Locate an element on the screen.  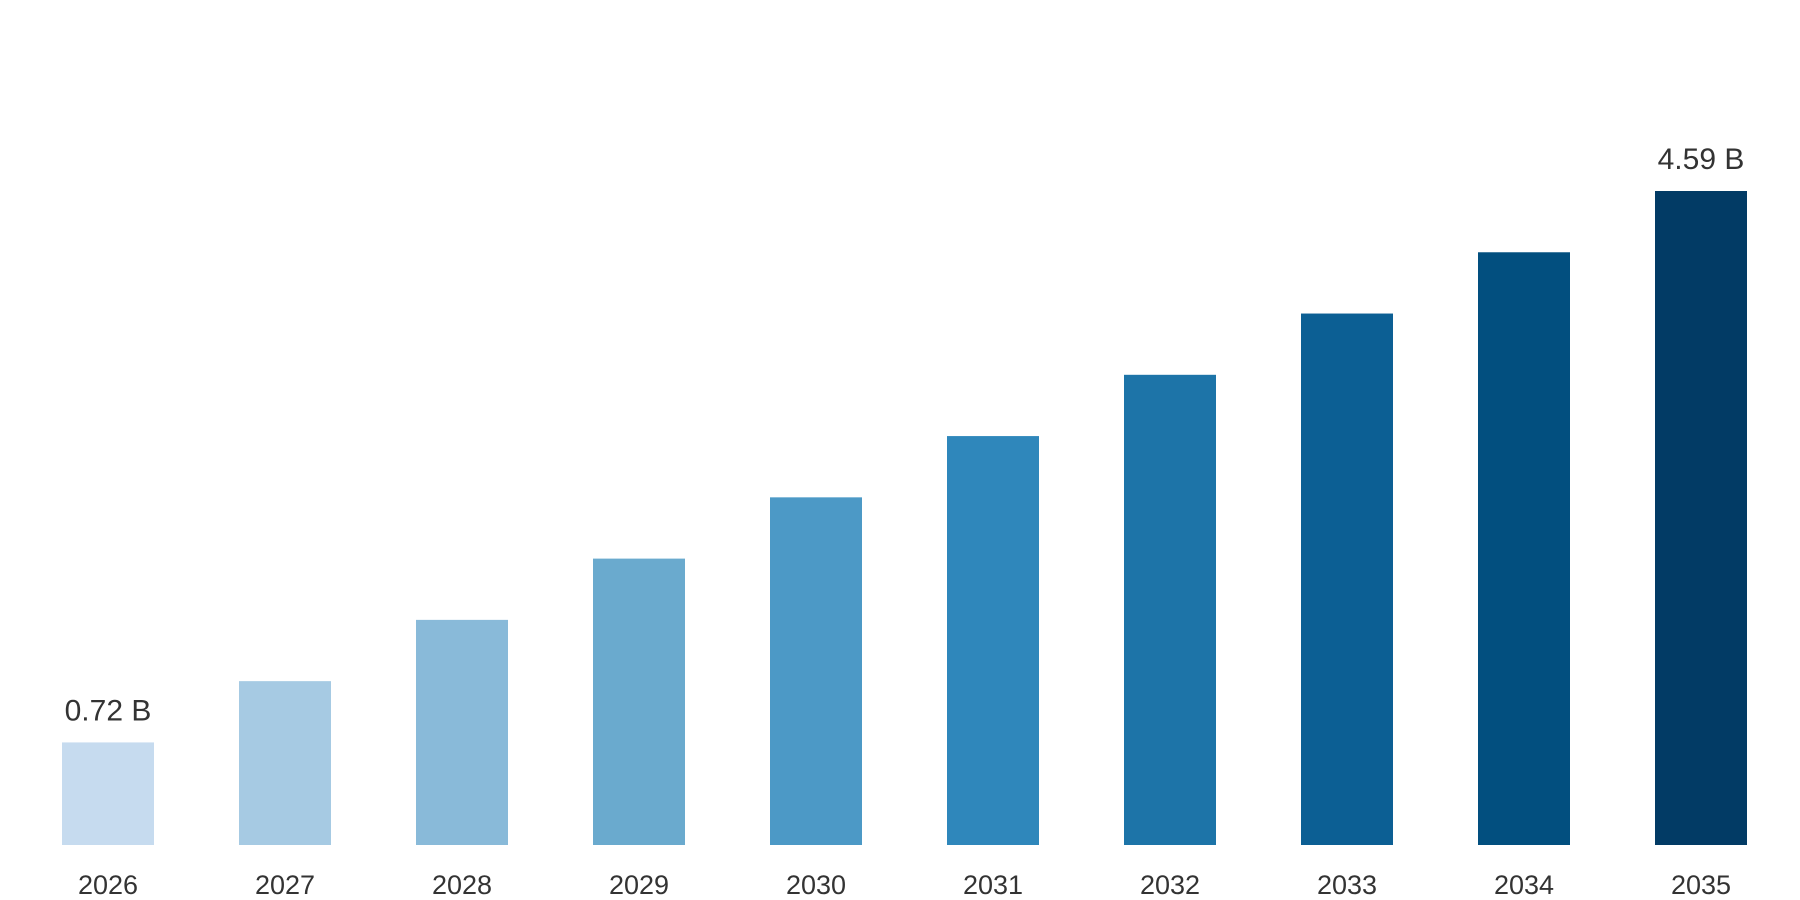
data-label-2026: 0.72 B is located at coordinates (108, 710).